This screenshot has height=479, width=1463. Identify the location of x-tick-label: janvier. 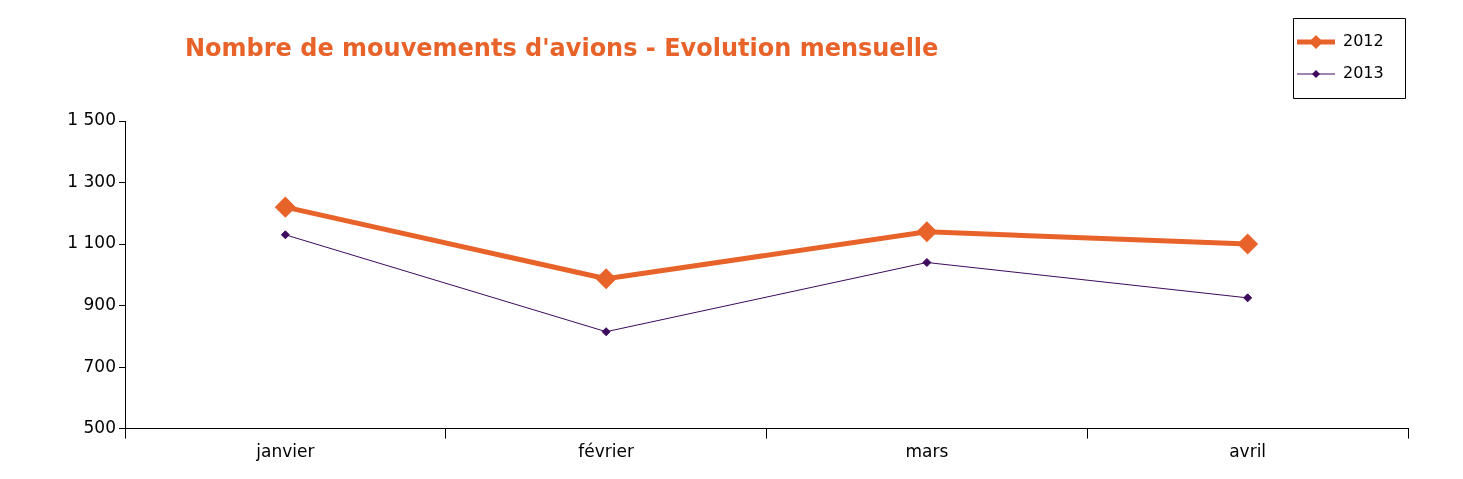
(285, 451).